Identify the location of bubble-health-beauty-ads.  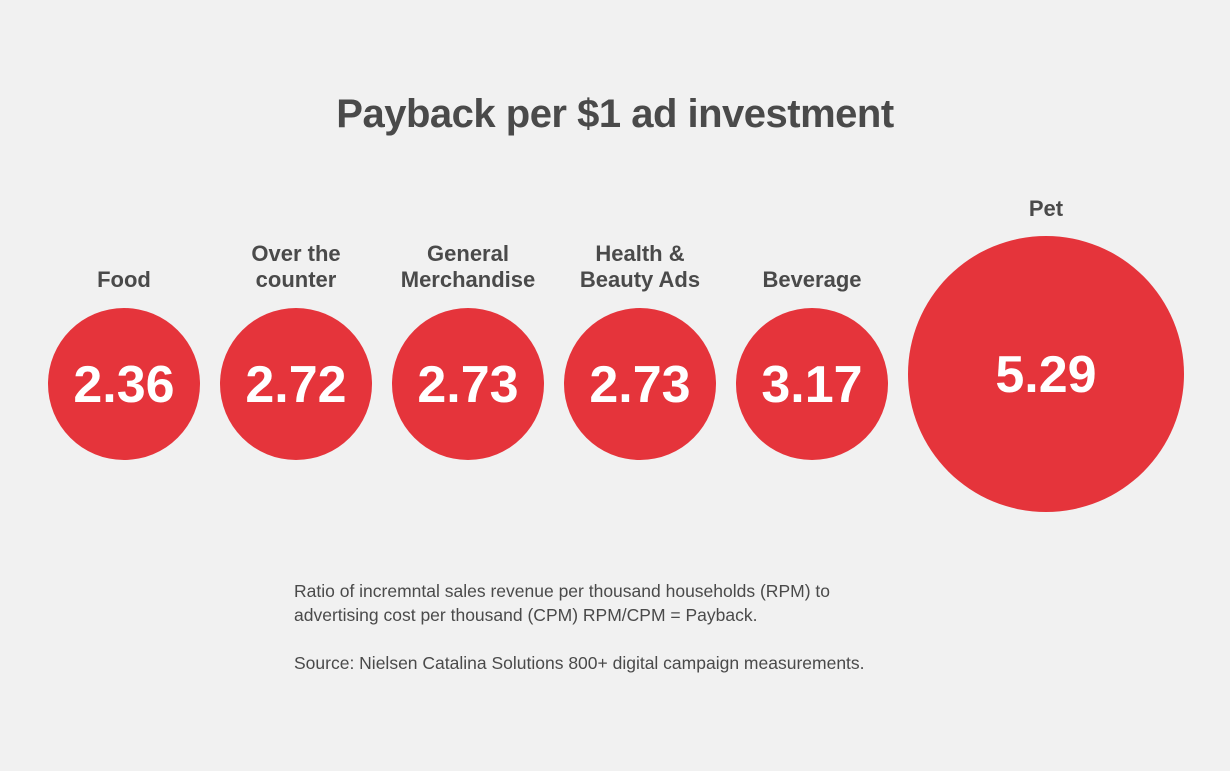
(640, 384).